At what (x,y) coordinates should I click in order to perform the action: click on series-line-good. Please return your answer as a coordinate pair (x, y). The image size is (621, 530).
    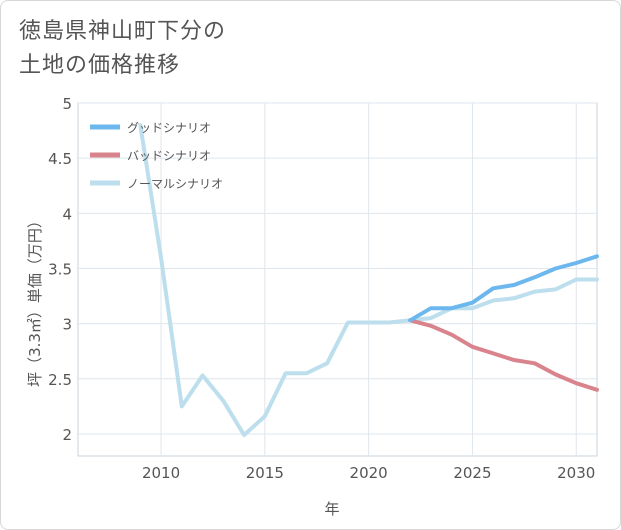
    Looking at the image, I should click on (503, 288).